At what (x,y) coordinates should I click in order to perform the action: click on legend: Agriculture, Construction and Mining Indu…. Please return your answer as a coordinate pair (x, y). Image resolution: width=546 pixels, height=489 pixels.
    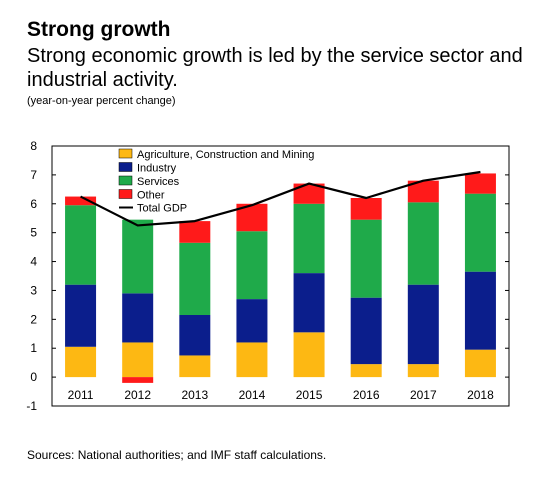
    Looking at the image, I should click on (216, 181).